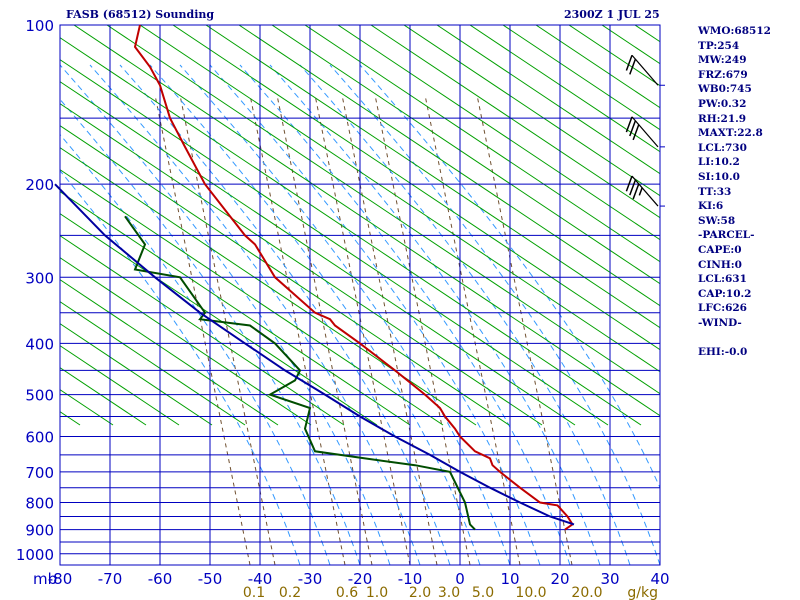 The width and height of the screenshot is (800, 600). I want to click on stat-item: -WIND-, so click(720, 322).